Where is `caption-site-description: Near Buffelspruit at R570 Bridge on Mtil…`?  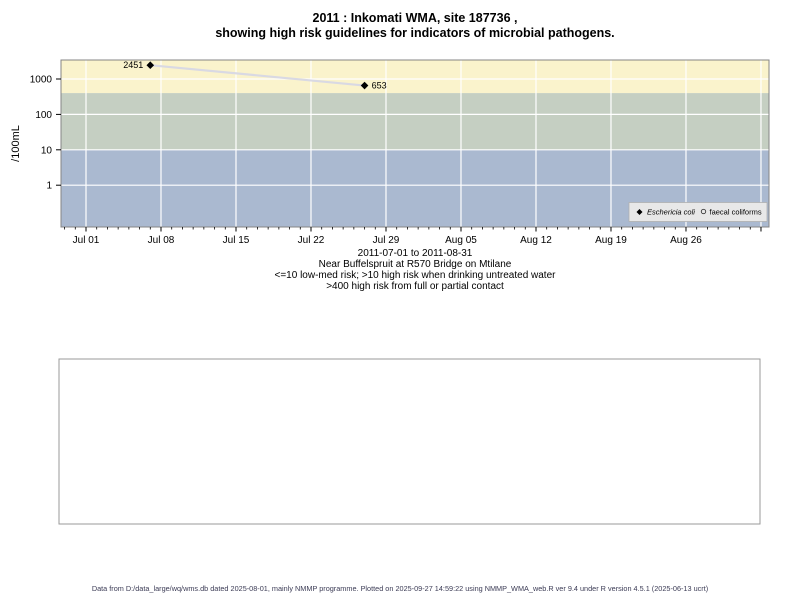 caption-site-description: Near Buffelspruit at R570 Bridge on Mtil… is located at coordinates (415, 264).